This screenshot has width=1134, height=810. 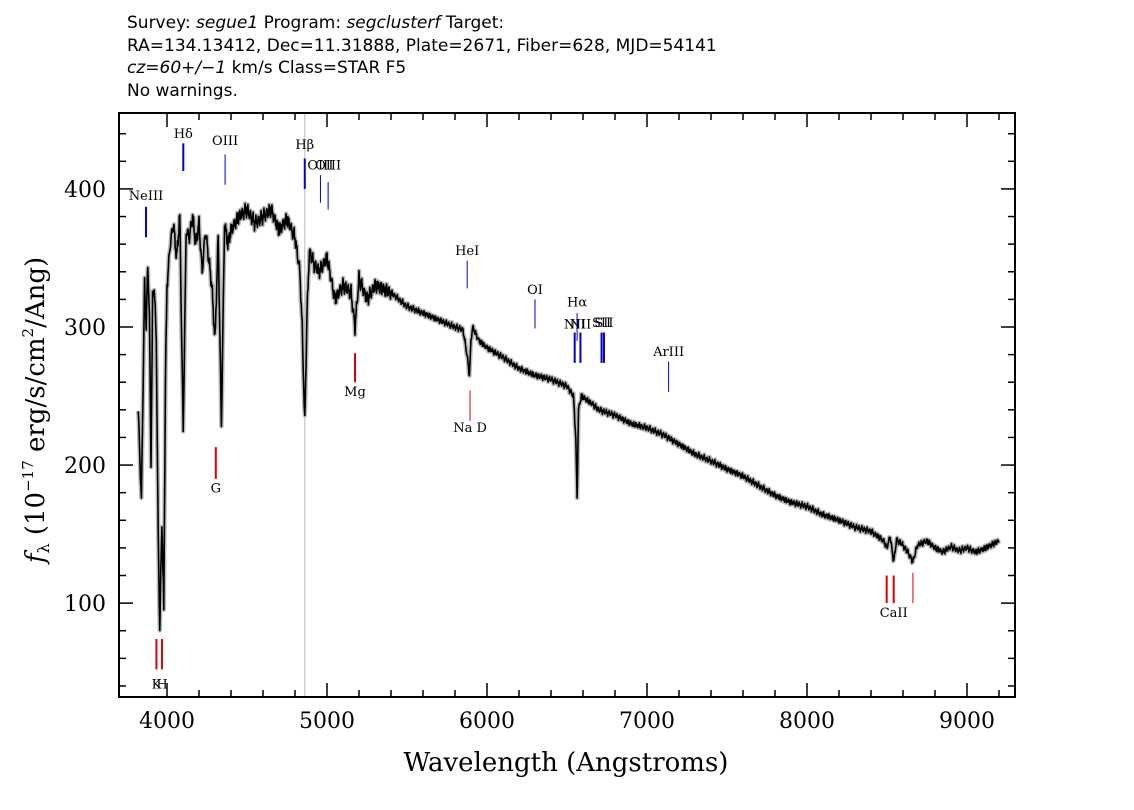 I want to click on x-tick-label: 7000, so click(x=647, y=721).